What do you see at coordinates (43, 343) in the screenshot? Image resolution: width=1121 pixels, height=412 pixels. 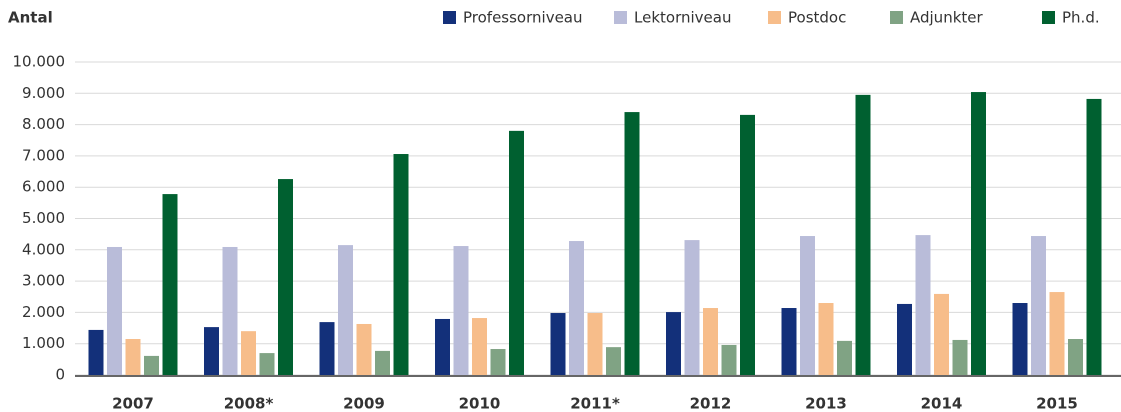 I see `y-tick-label: 1.000` at bounding box center [43, 343].